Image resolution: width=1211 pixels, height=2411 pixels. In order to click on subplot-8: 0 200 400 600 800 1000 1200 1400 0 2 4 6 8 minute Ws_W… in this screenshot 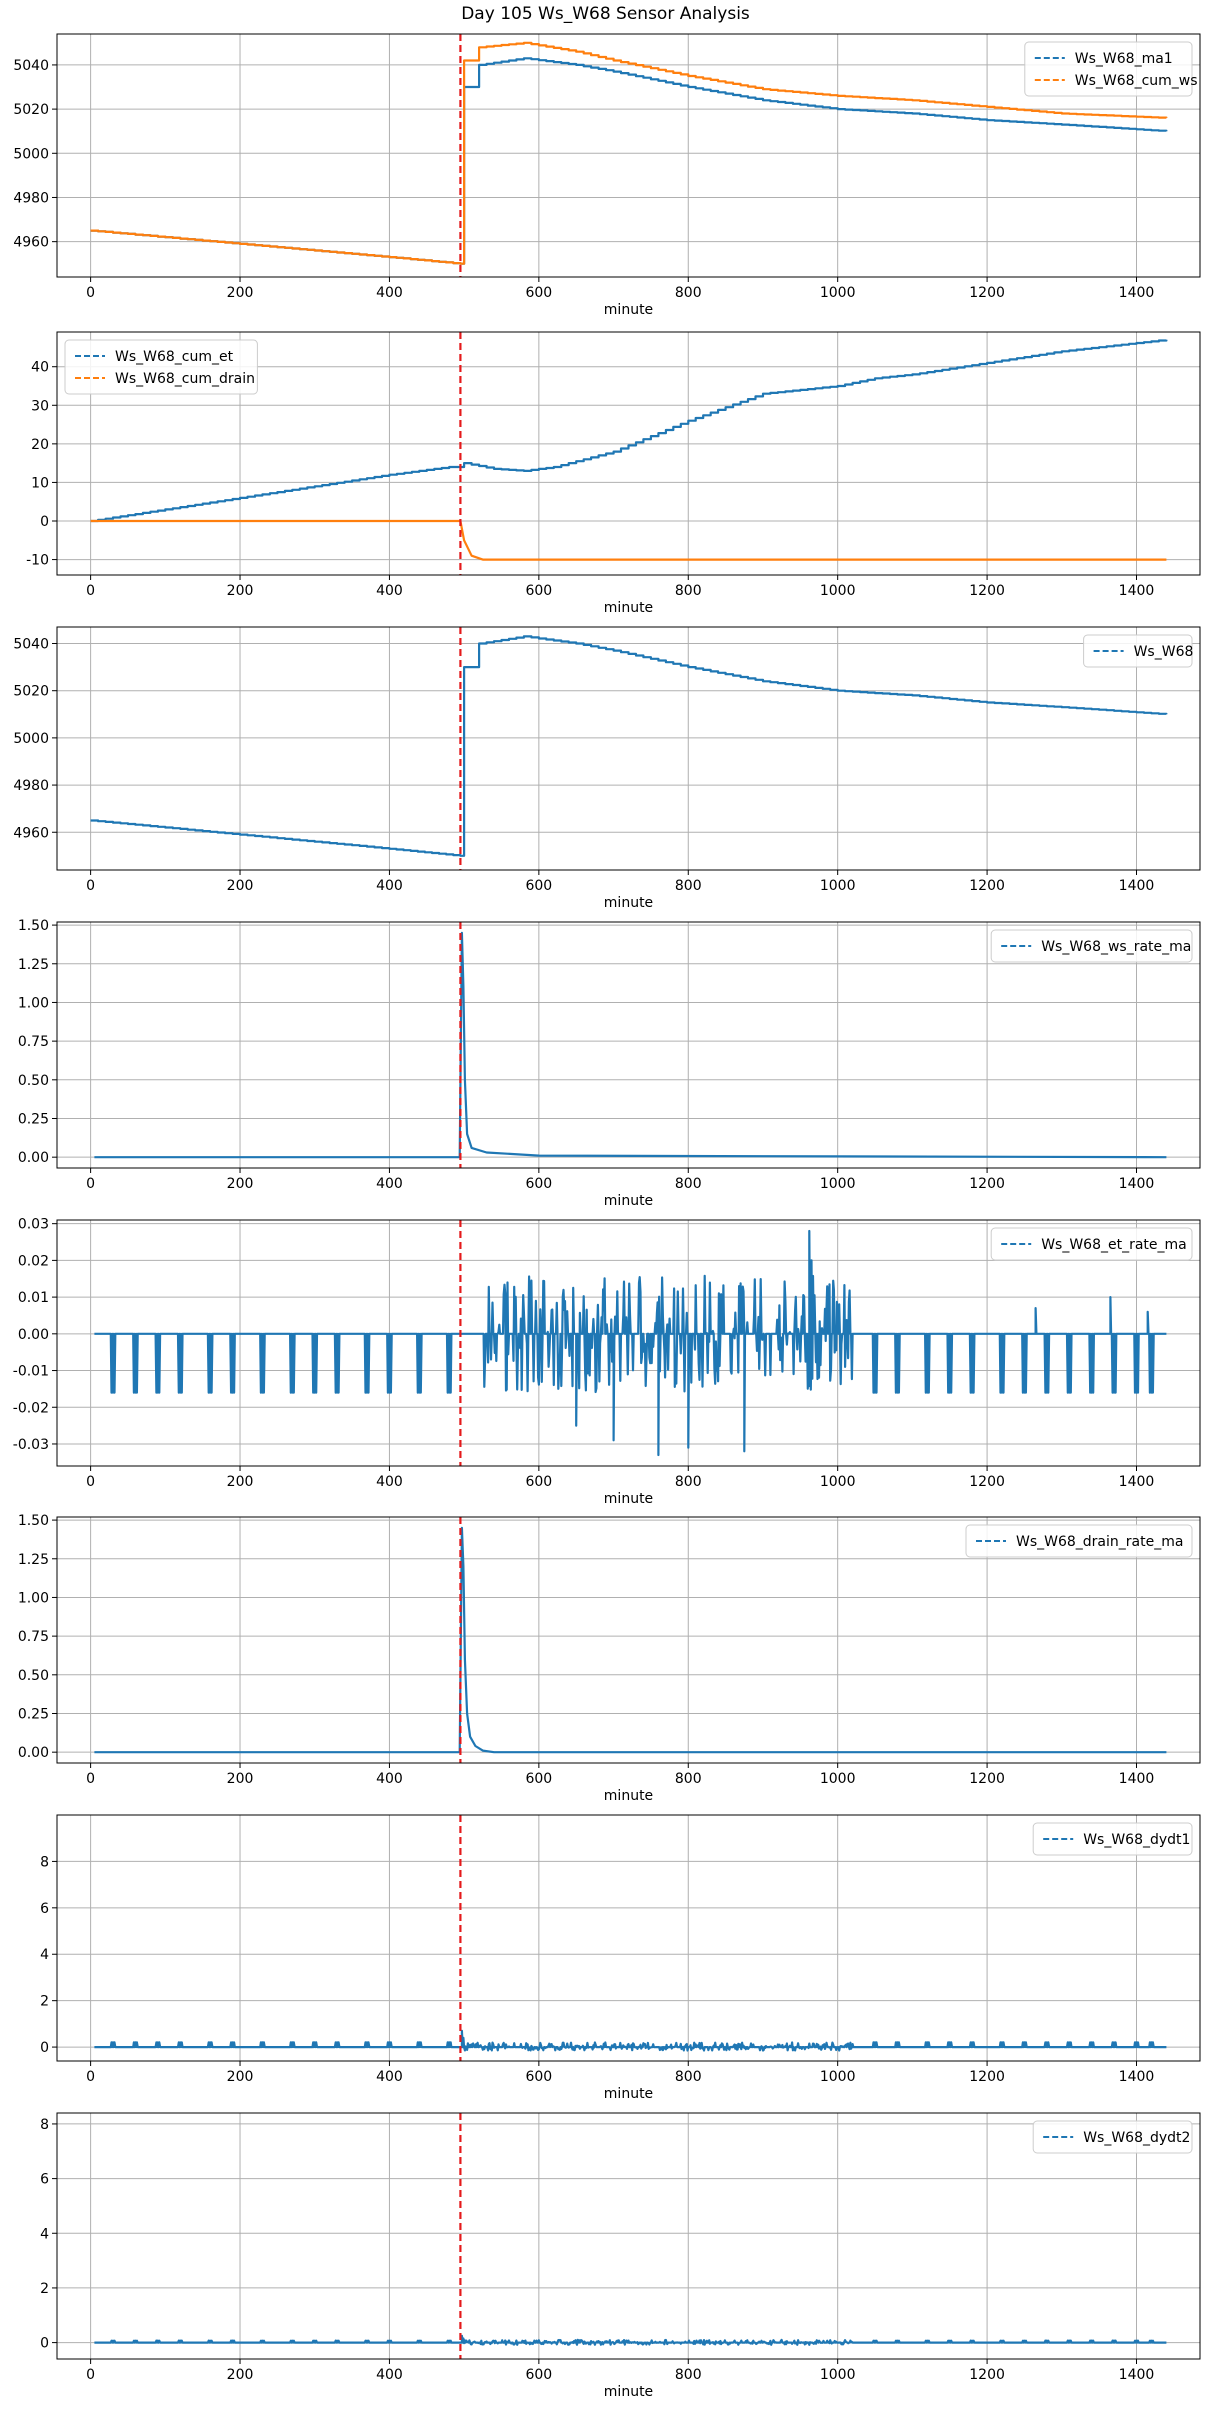, I will do `click(620, 2256)`.